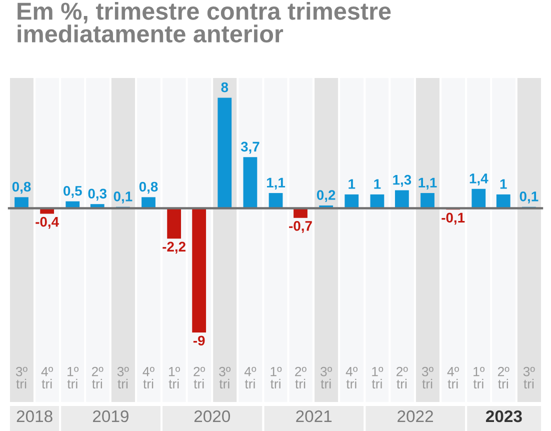 The width and height of the screenshot is (551, 431). Describe the element at coordinates (224, 87) in the screenshot. I see `data-label: 8` at that location.